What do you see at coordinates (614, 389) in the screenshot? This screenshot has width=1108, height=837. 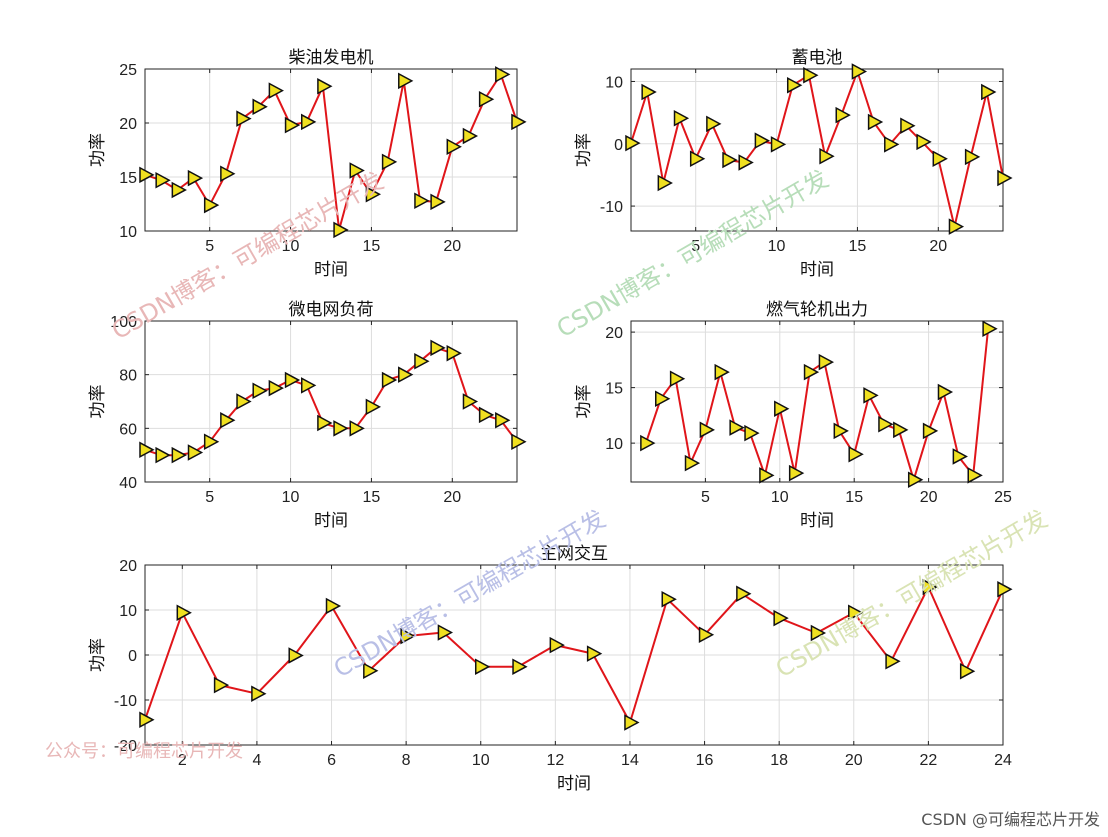 I see `y-tick-label: 15` at bounding box center [614, 389].